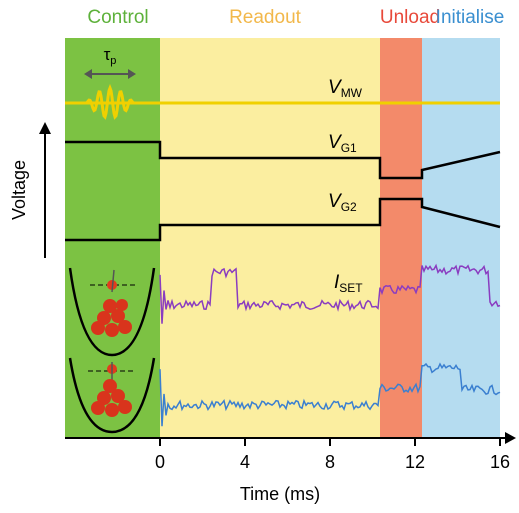  What do you see at coordinates (330, 394) in the screenshot?
I see `iset-trace-down` at bounding box center [330, 394].